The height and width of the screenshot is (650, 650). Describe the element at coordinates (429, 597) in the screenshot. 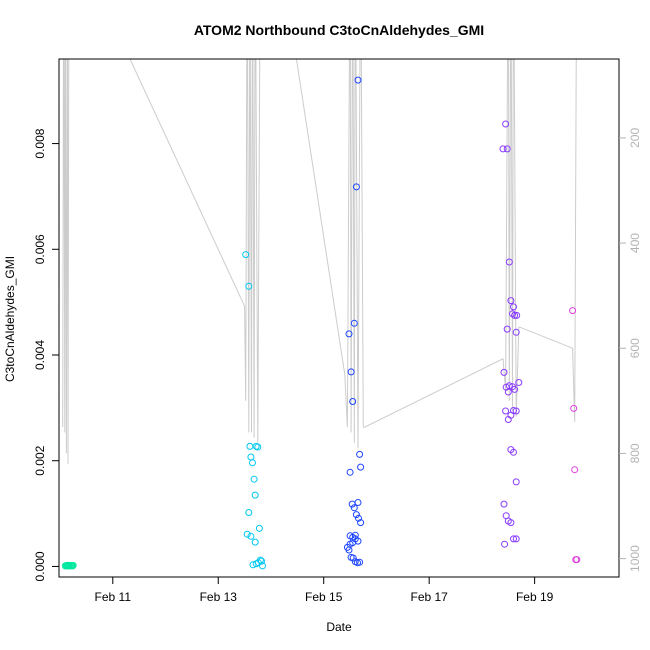

I see `x-tick-label: Feb 17` at that location.